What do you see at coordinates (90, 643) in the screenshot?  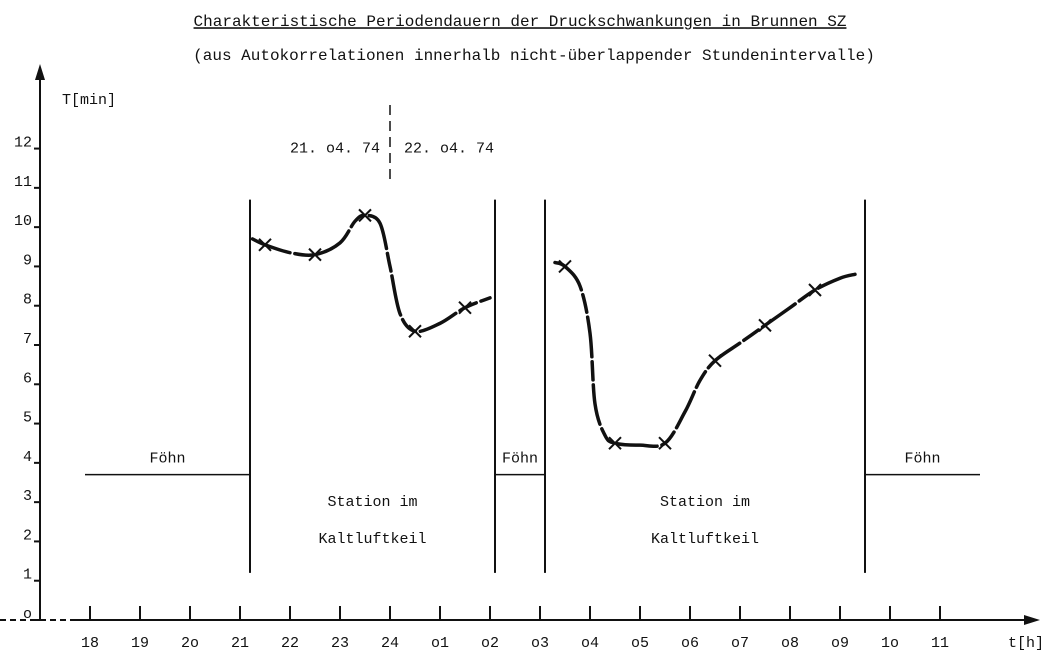 I see `x-tick-label: 18` at bounding box center [90, 643].